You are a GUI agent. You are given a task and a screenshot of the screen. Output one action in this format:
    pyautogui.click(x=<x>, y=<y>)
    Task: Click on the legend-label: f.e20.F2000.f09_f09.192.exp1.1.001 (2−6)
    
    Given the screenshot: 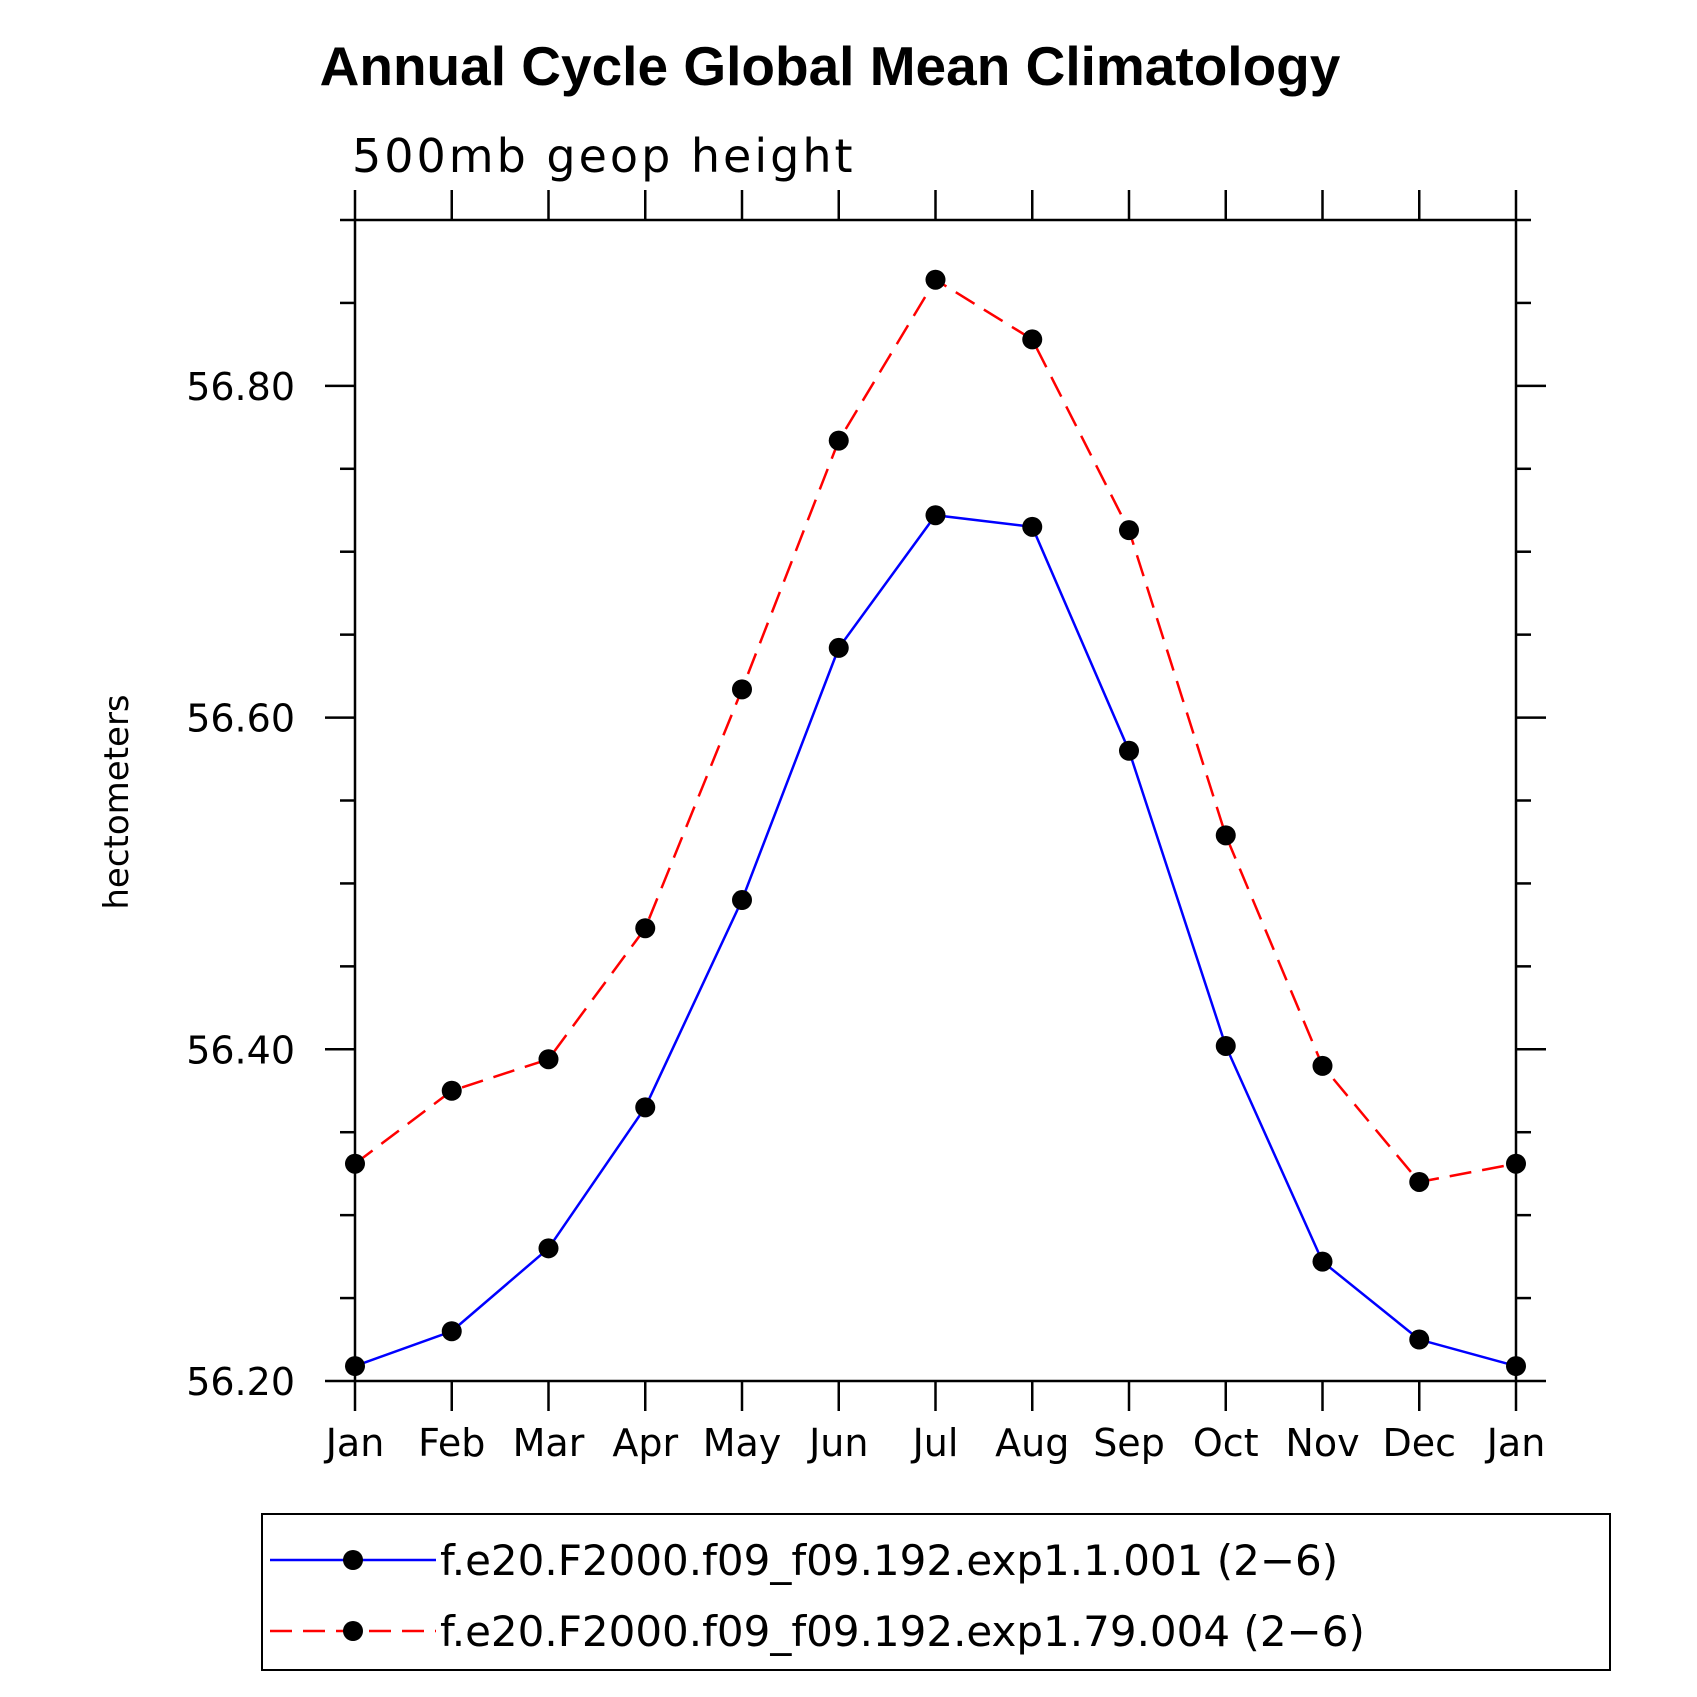 What is the action you would take?
    pyautogui.click(x=889, y=1560)
    